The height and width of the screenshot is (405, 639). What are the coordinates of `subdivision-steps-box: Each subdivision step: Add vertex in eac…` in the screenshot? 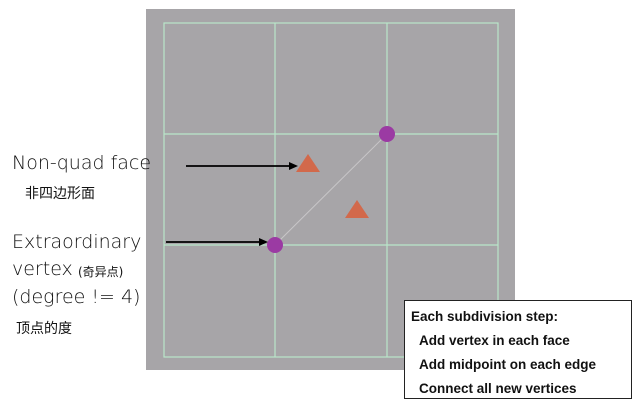 It's located at (518, 349).